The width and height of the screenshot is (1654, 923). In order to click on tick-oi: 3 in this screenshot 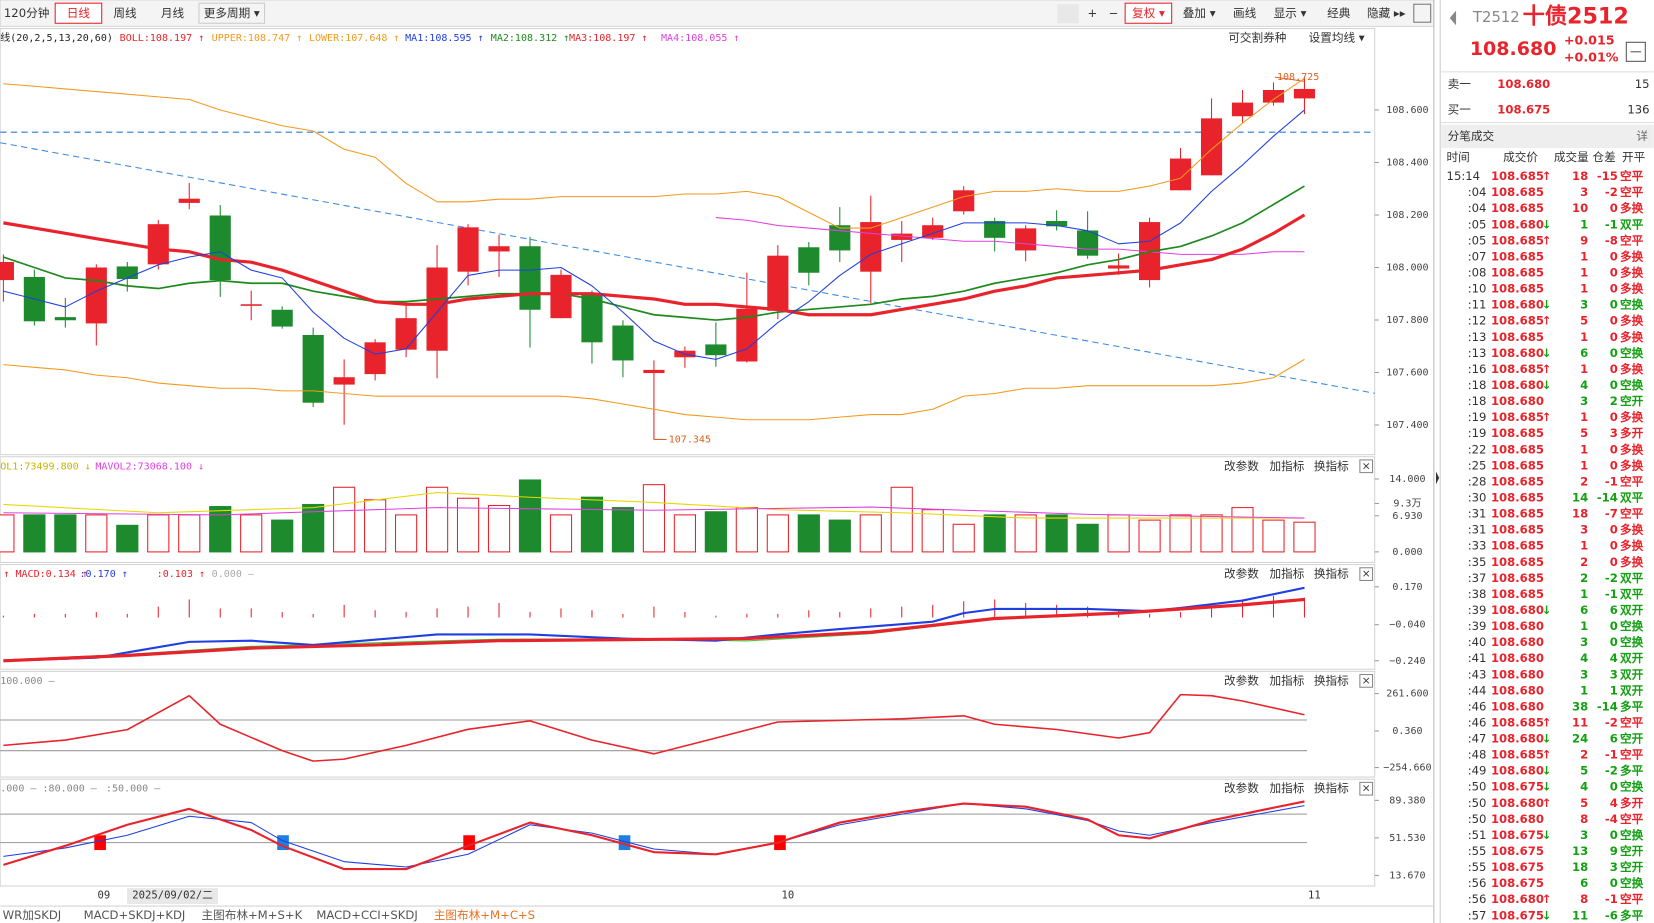, I will do `click(1614, 433)`.